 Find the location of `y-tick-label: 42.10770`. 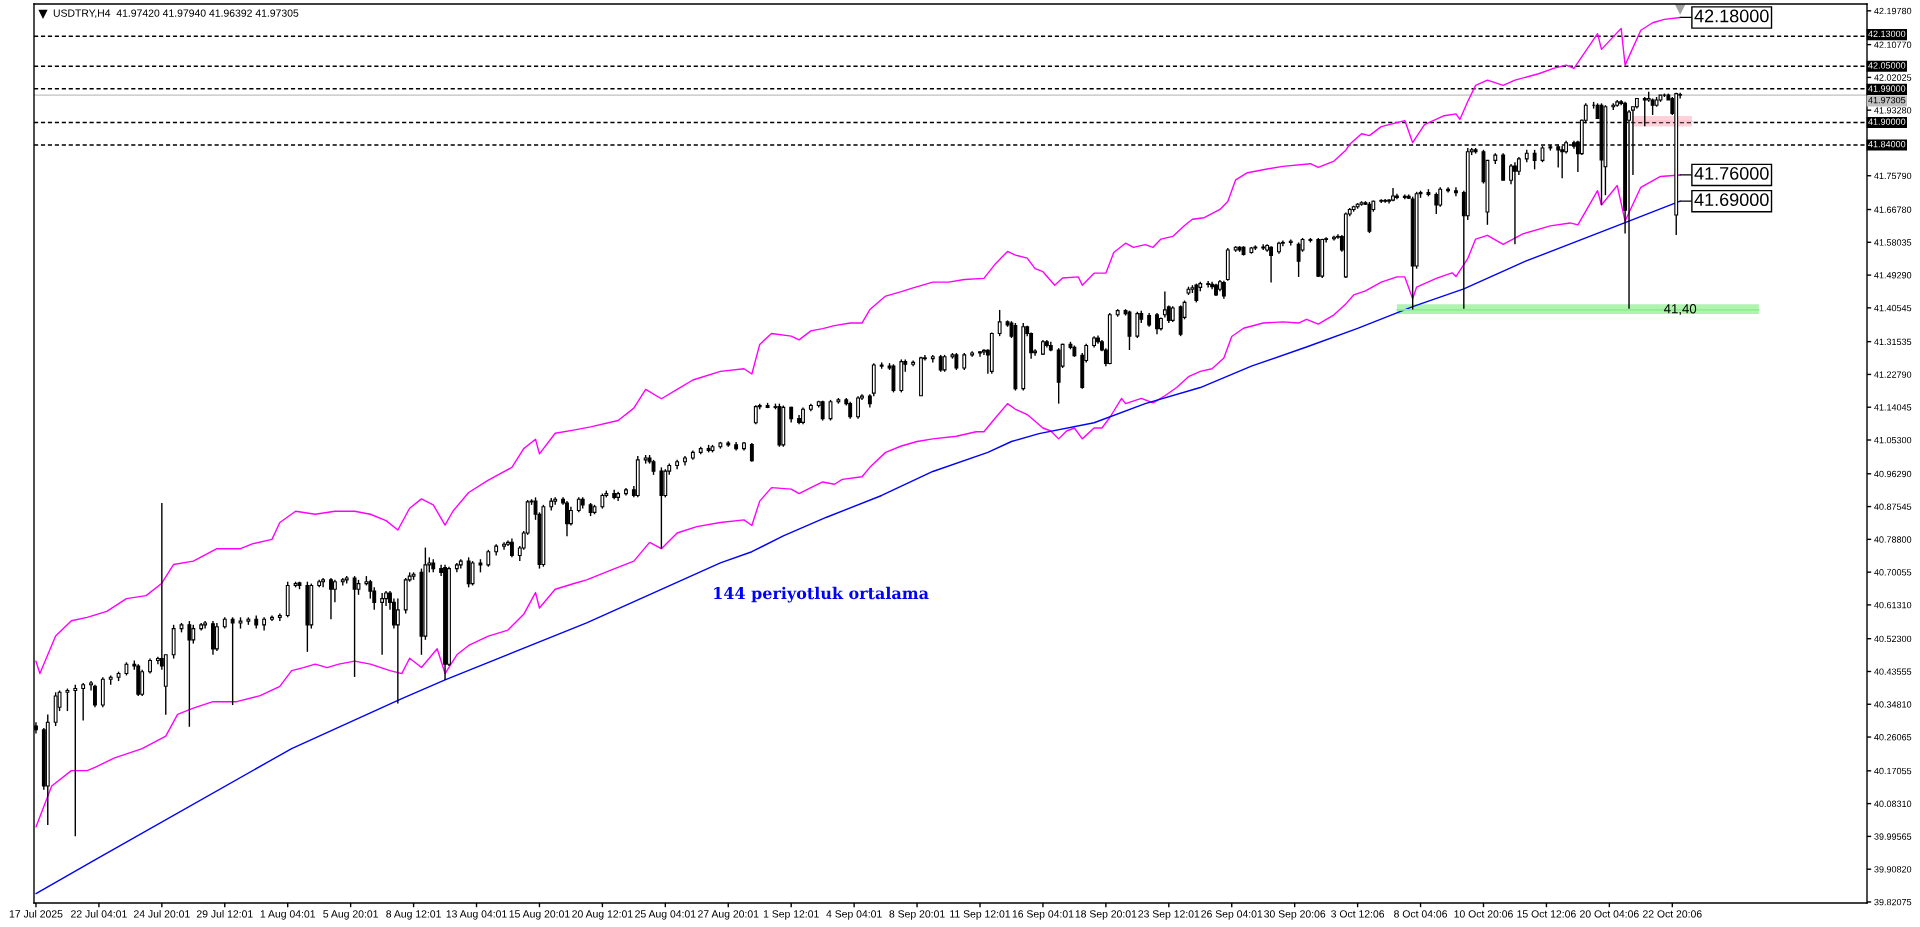

y-tick-label: 42.10770 is located at coordinates (1893, 44).